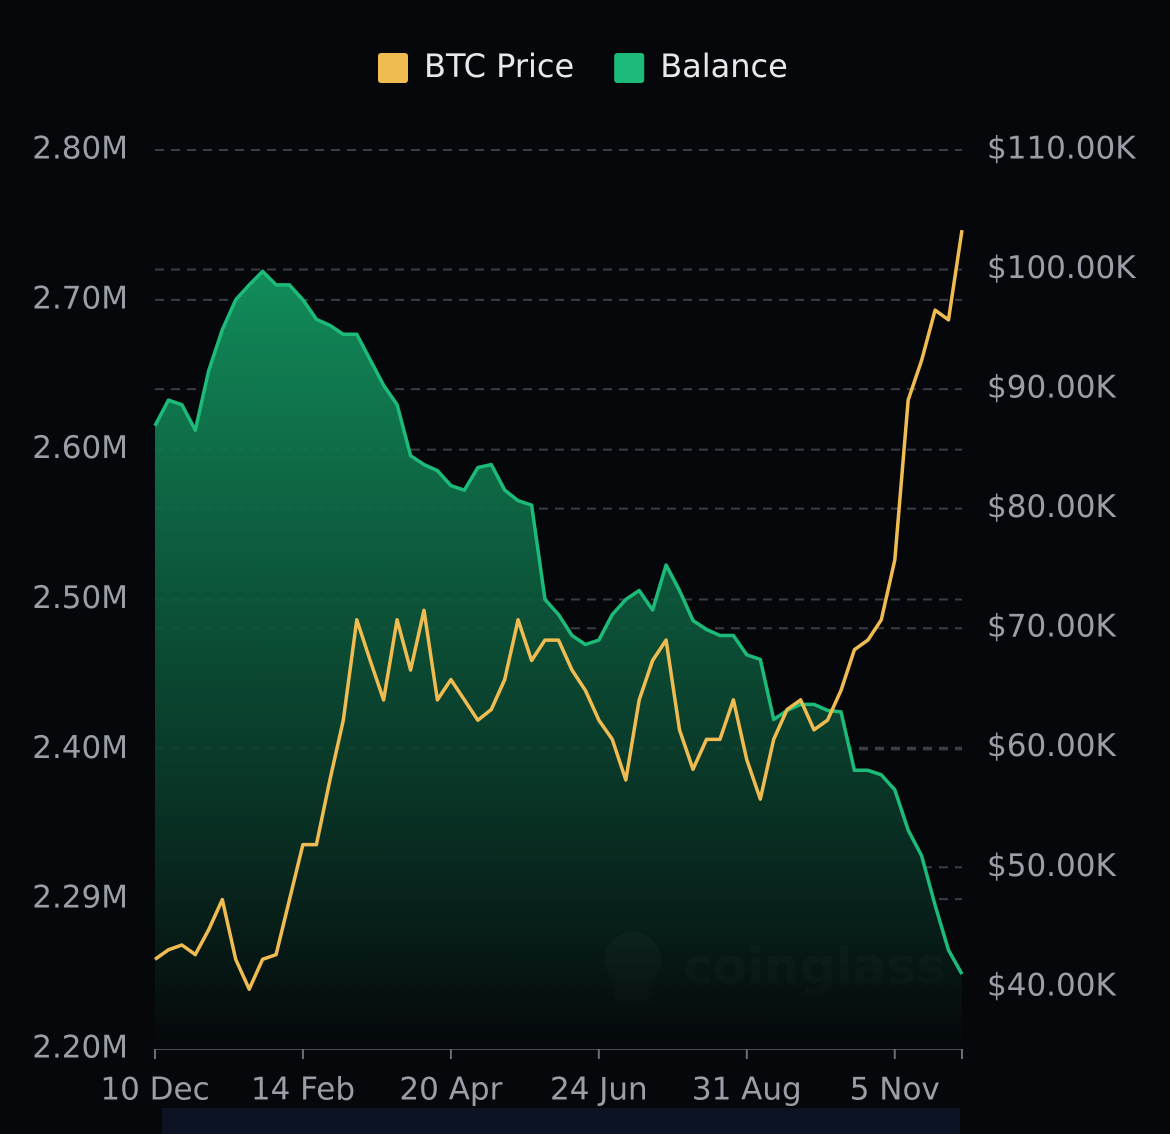  Describe the element at coordinates (1061, 268) in the screenshot. I see `y2-tick-label: $100.00K` at that location.